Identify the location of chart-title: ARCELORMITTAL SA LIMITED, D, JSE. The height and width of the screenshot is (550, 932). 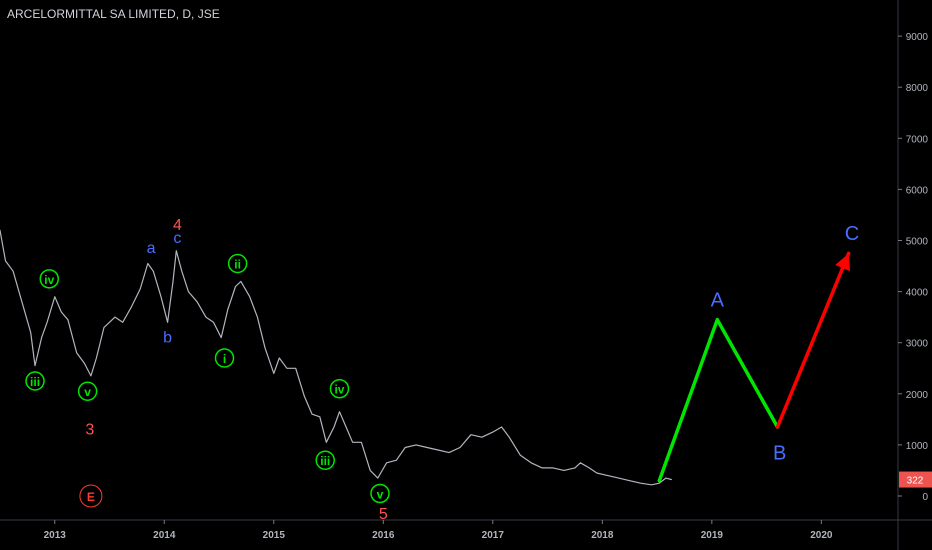
(113, 14).